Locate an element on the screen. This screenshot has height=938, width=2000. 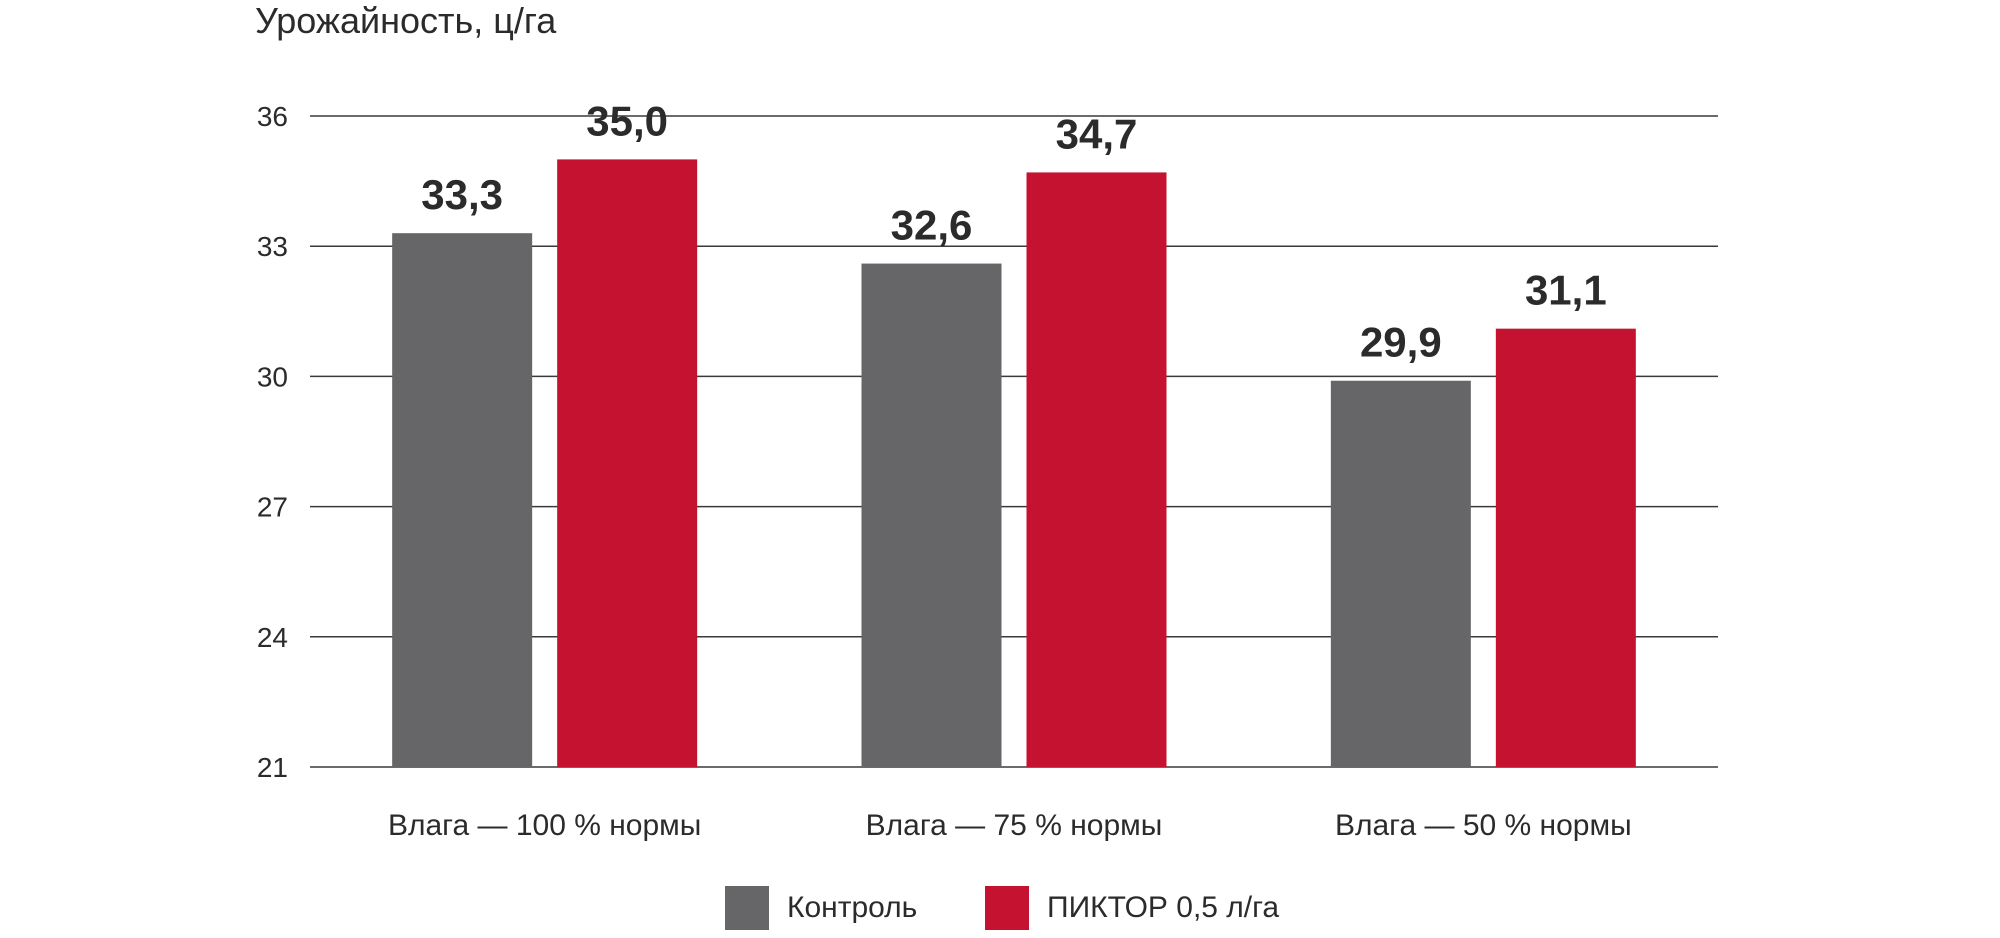
value-label: 32,6 is located at coordinates (932, 225).